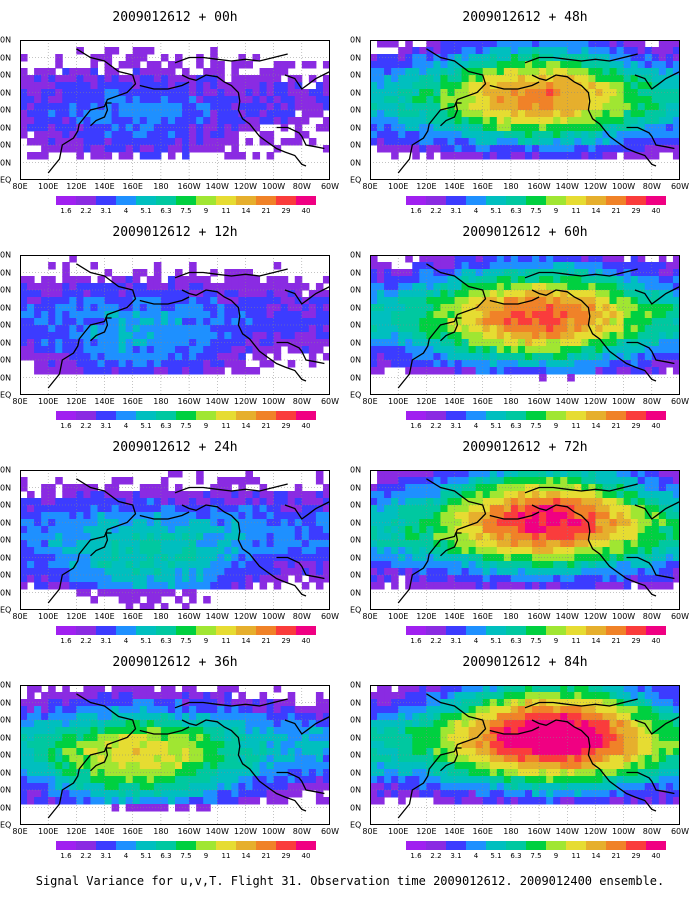  Describe the element at coordinates (306, 426) in the screenshot. I see `colorbar-label: 40` at that location.